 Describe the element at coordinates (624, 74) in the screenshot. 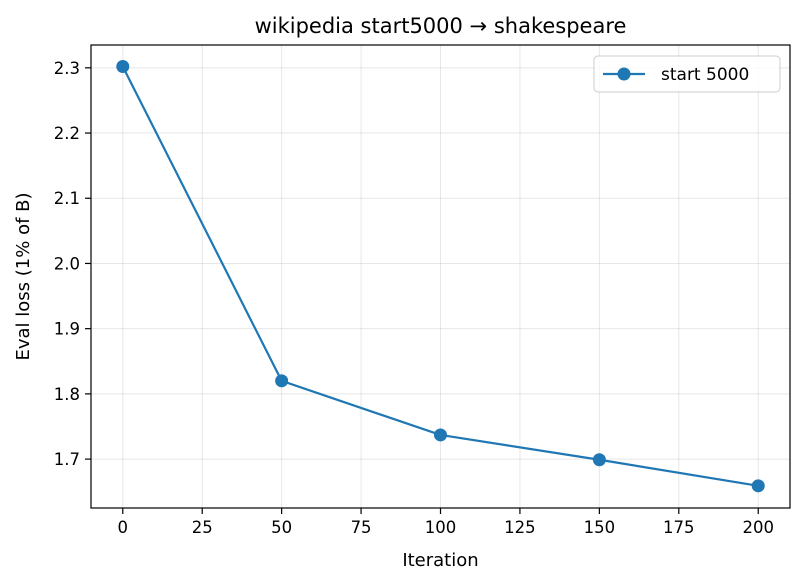

I see `legend-marker-swatch` at that location.